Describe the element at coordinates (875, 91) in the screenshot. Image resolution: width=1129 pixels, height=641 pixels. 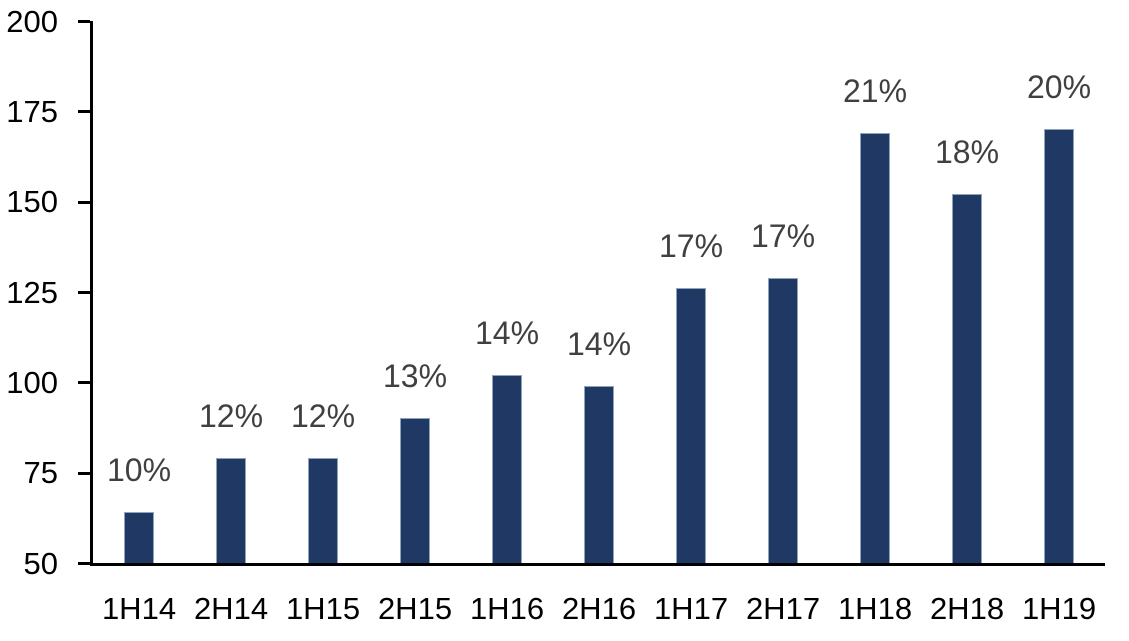
I see `bar-value-label: 21%` at that location.